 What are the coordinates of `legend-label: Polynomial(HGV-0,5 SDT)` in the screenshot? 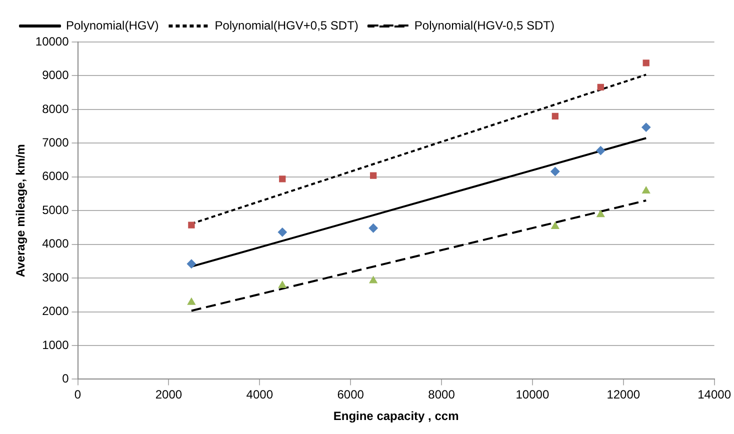 It's located at (484, 25).